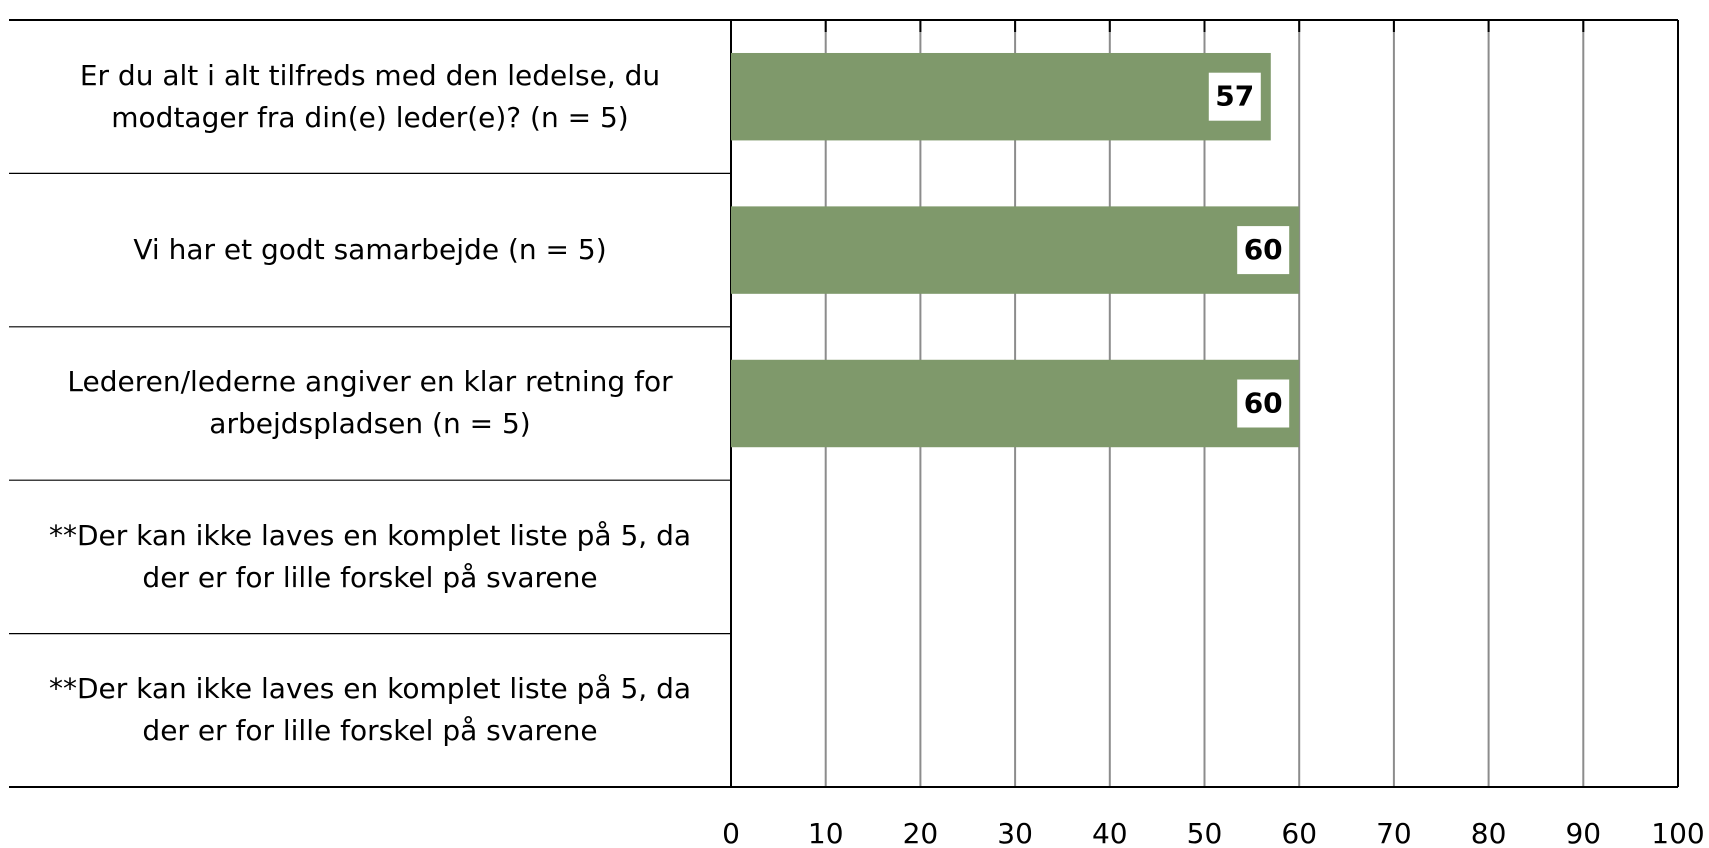 The width and height of the screenshot is (1709, 848). What do you see at coordinates (826, 832) in the screenshot?
I see `x-tick-label: 10` at bounding box center [826, 832].